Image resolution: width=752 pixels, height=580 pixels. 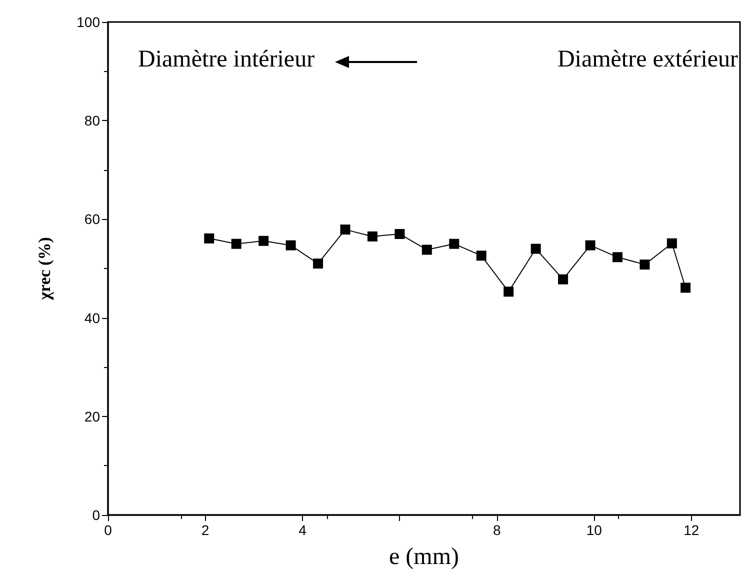 What do you see at coordinates (92, 219) in the screenshot?
I see `y-tick-label: 60` at bounding box center [92, 219].